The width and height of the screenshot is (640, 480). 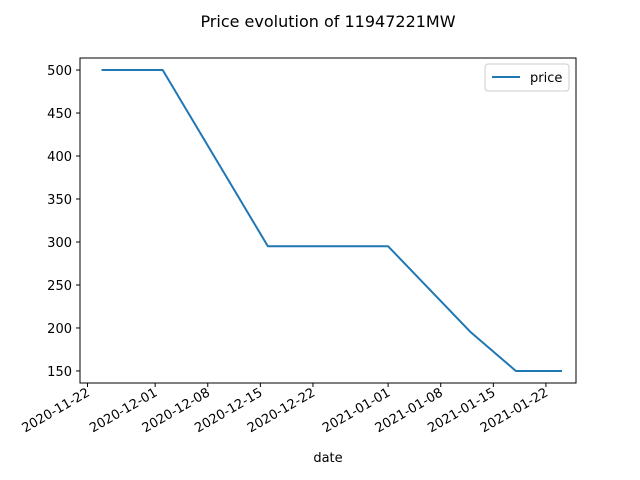 I want to click on legend: price, so click(x=527, y=77).